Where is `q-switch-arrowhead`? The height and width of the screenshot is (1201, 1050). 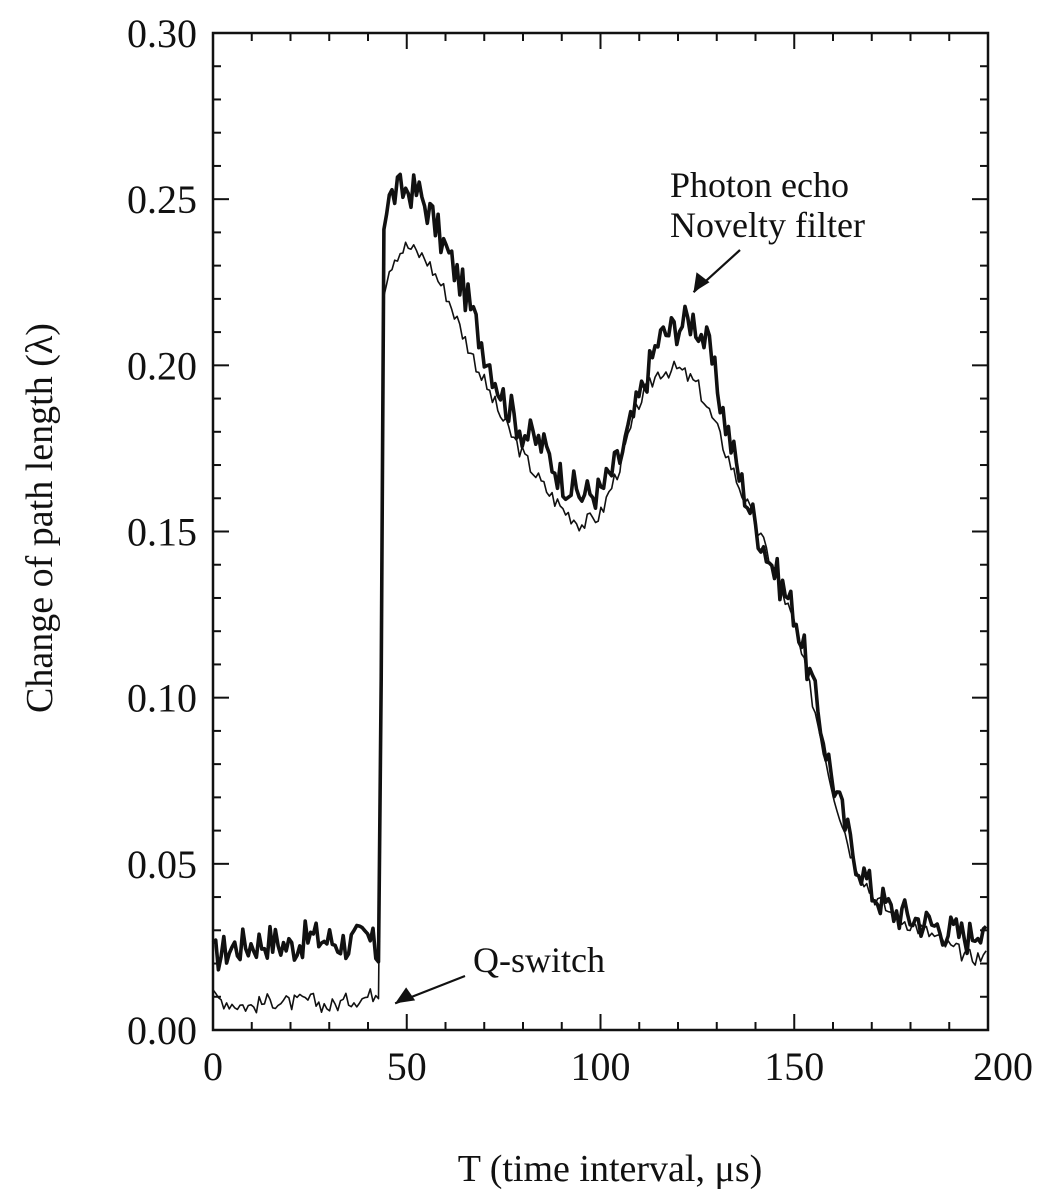
q-switch-arrowhead is located at coordinates (405, 995).